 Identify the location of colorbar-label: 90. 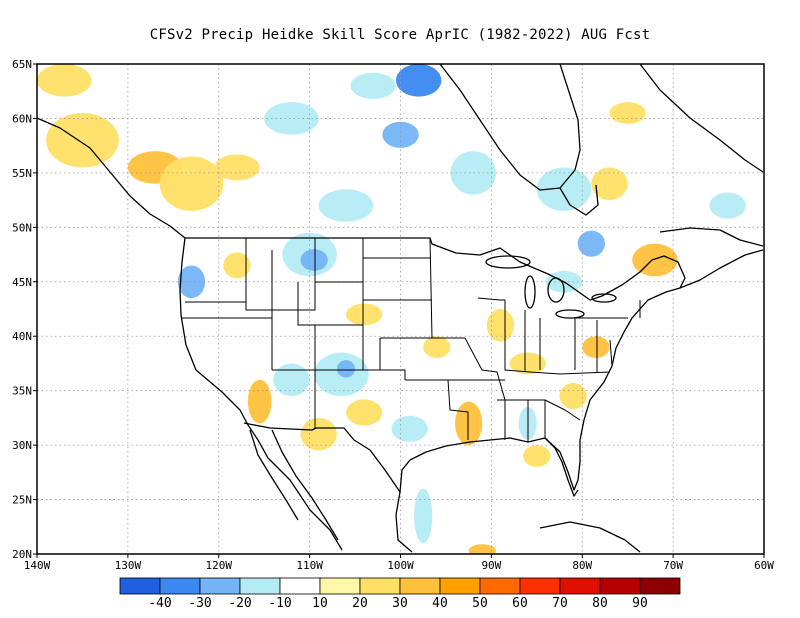
(640, 603).